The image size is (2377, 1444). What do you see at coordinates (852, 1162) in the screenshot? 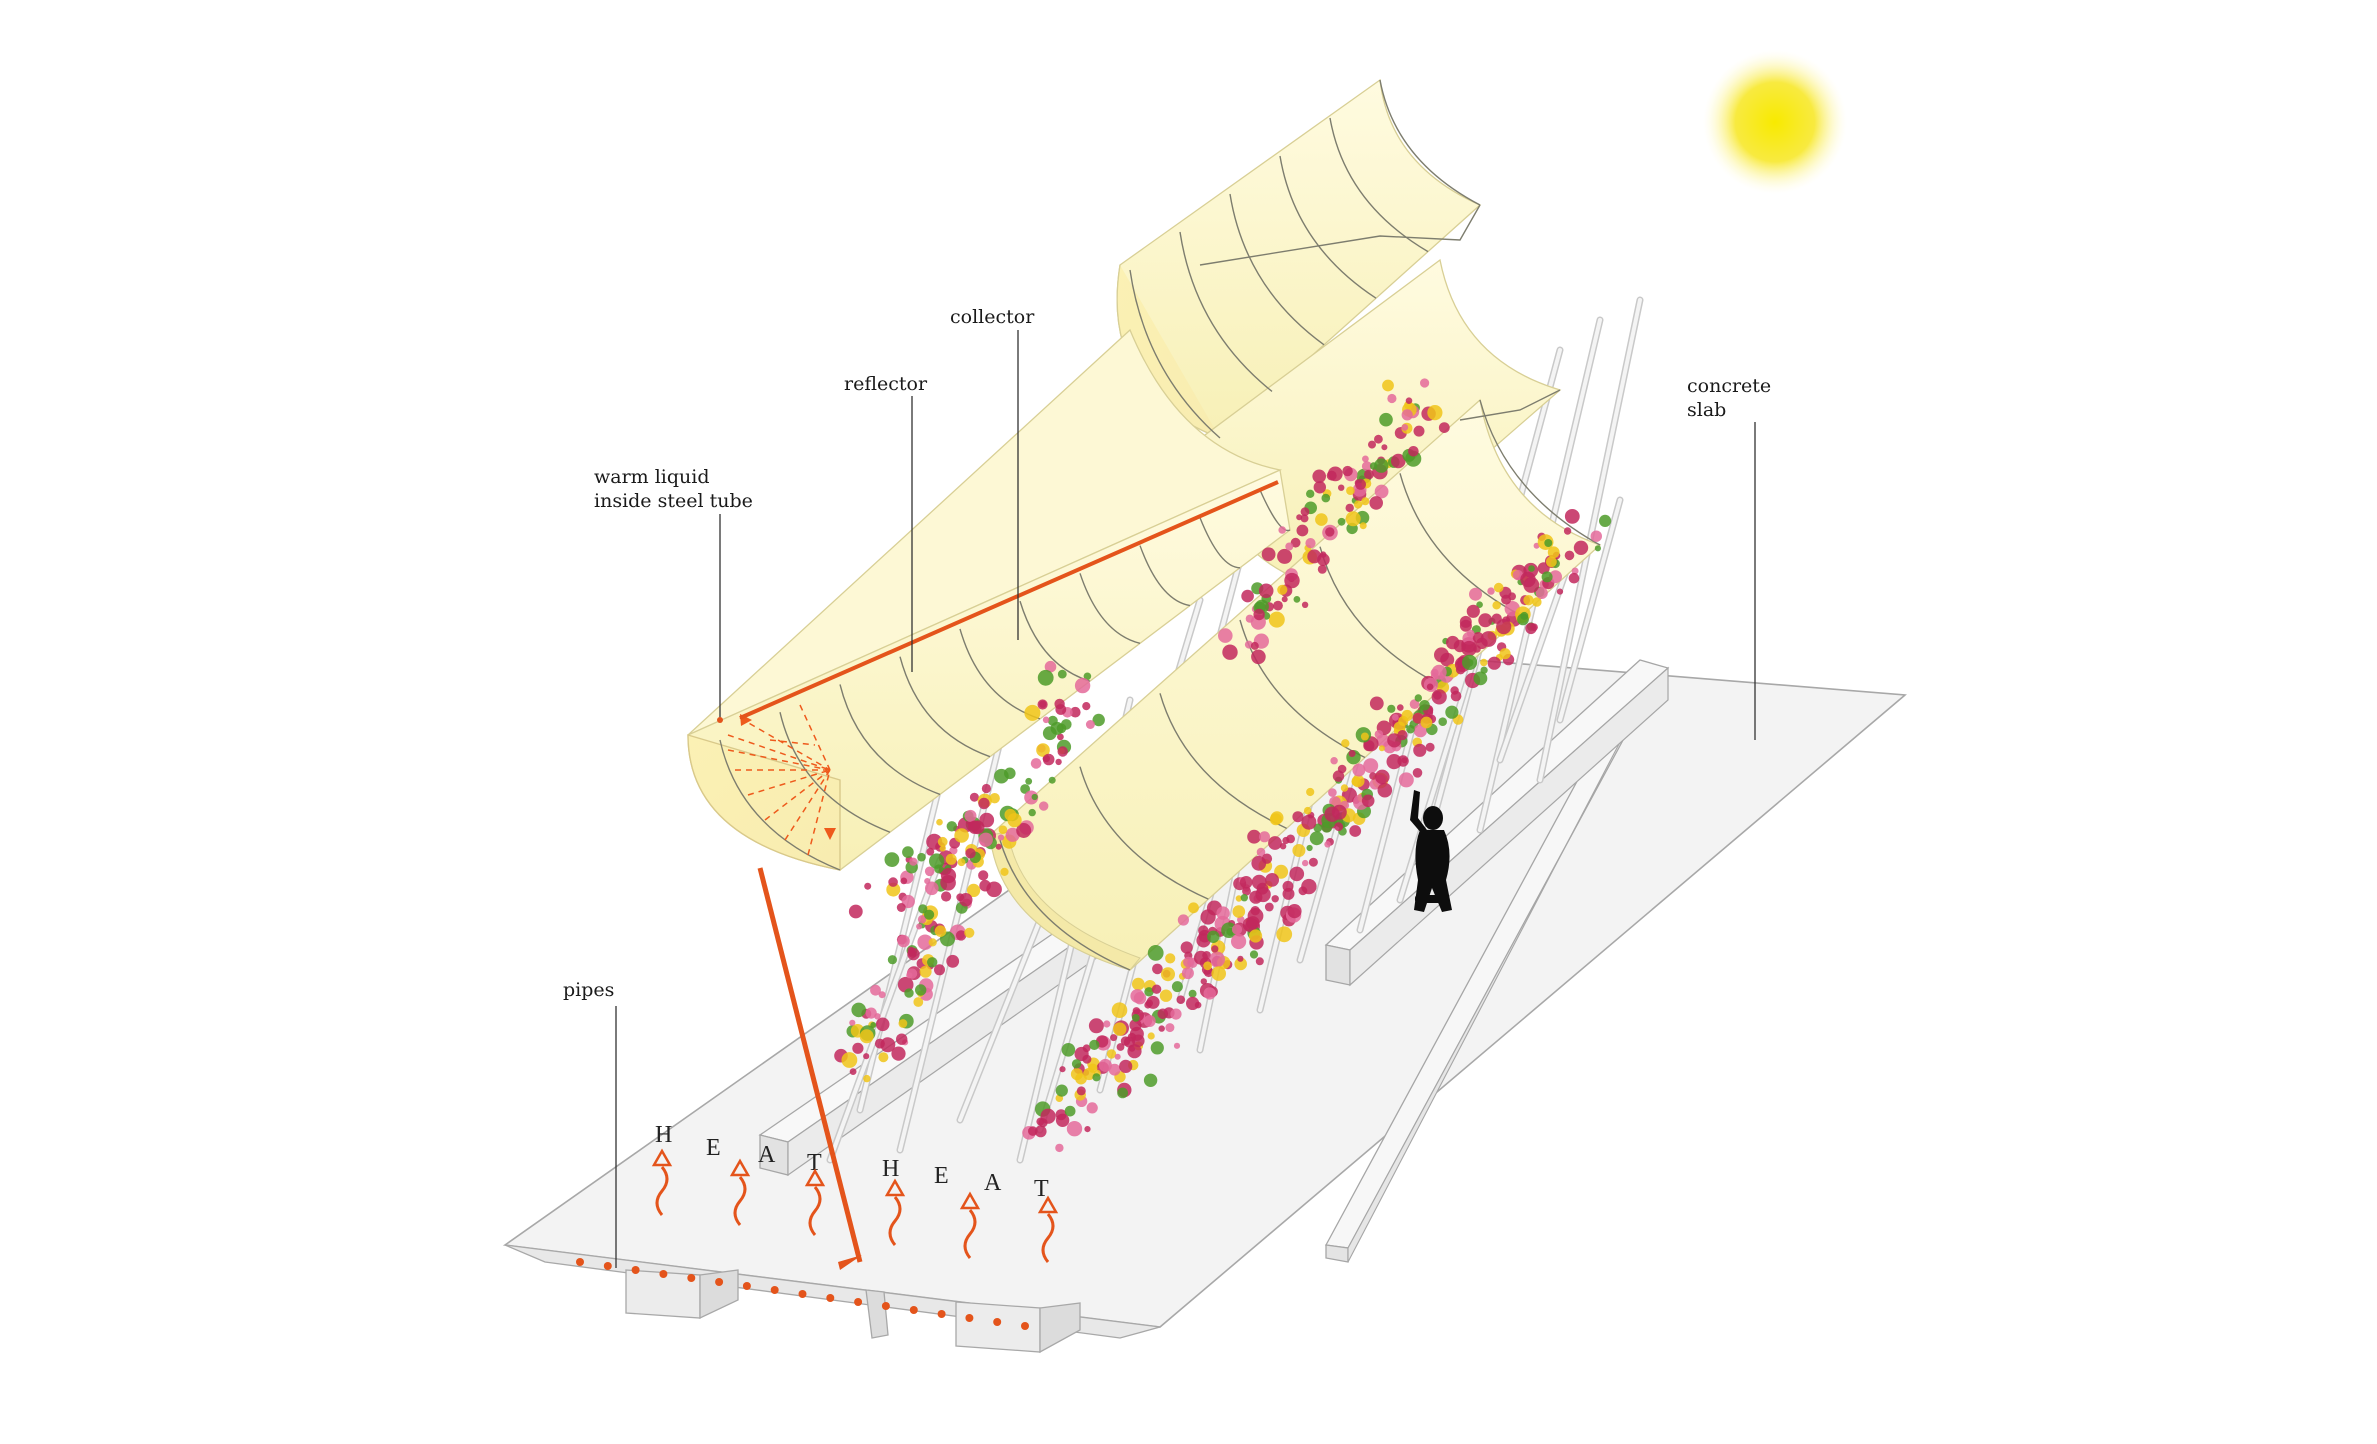
I see `heat-text: H E A T H E A T` at bounding box center [852, 1162].